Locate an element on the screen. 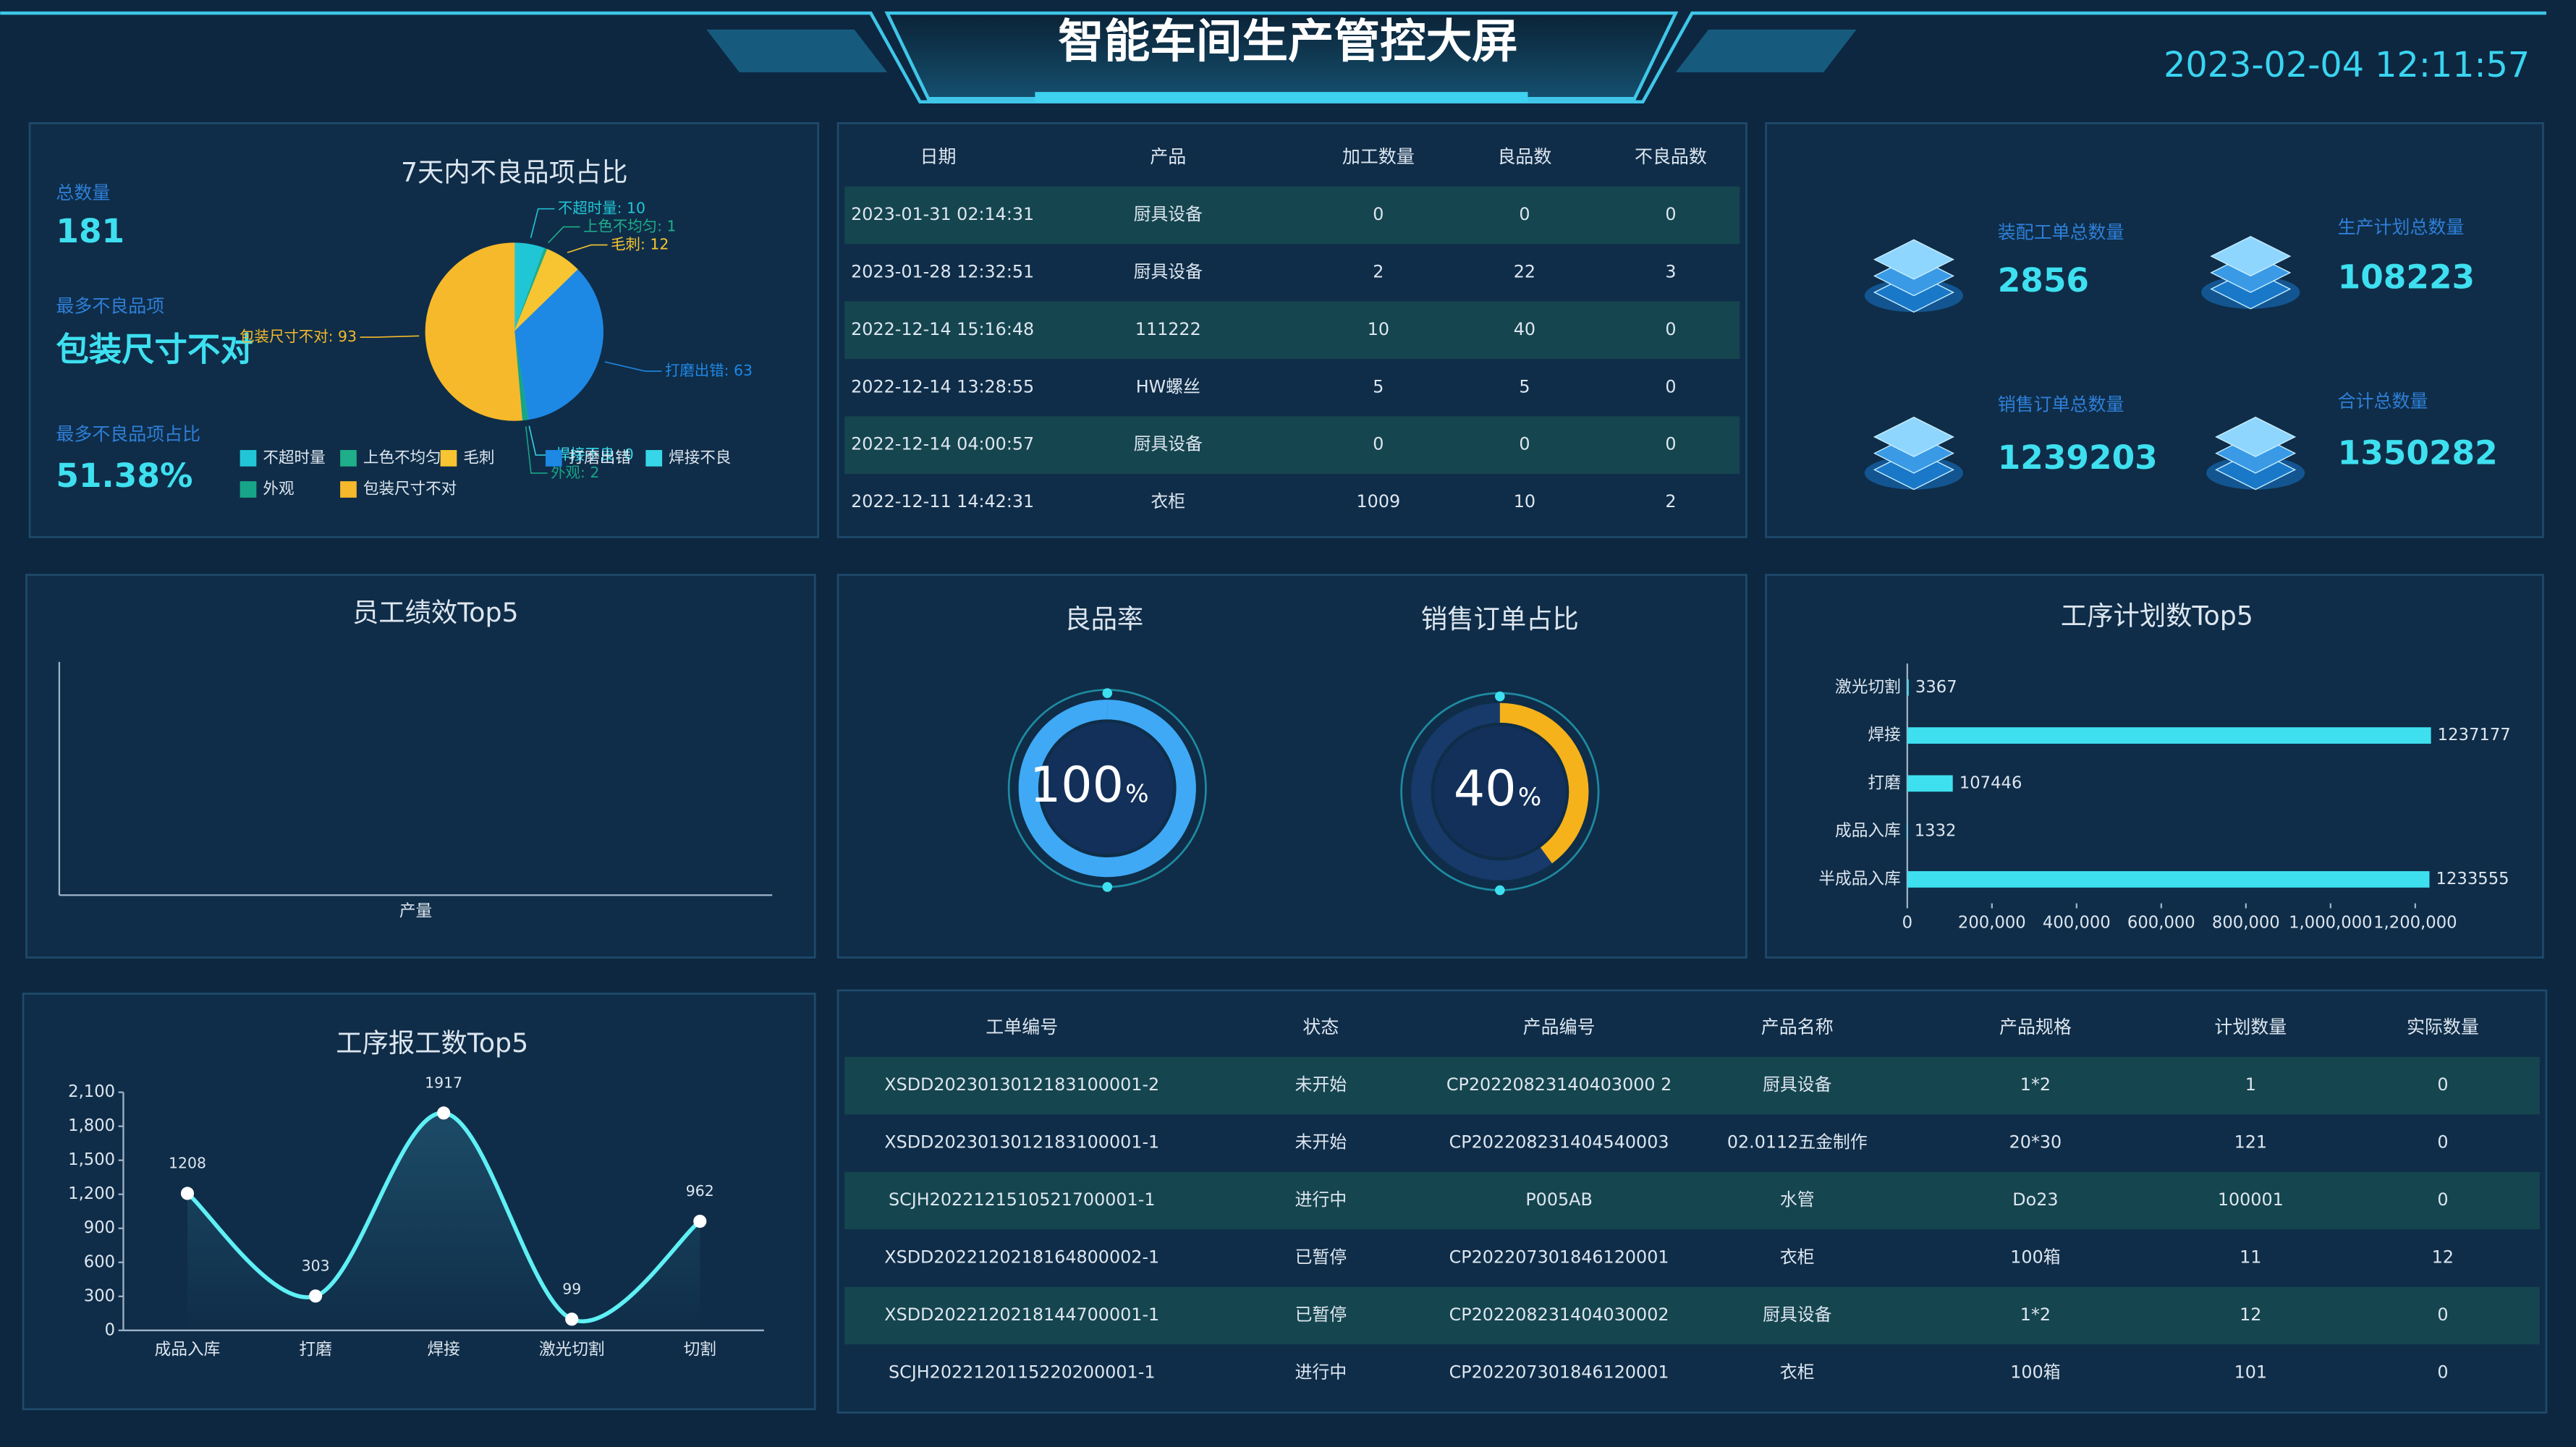  column-header: 计划数量 is located at coordinates (2250, 1027).